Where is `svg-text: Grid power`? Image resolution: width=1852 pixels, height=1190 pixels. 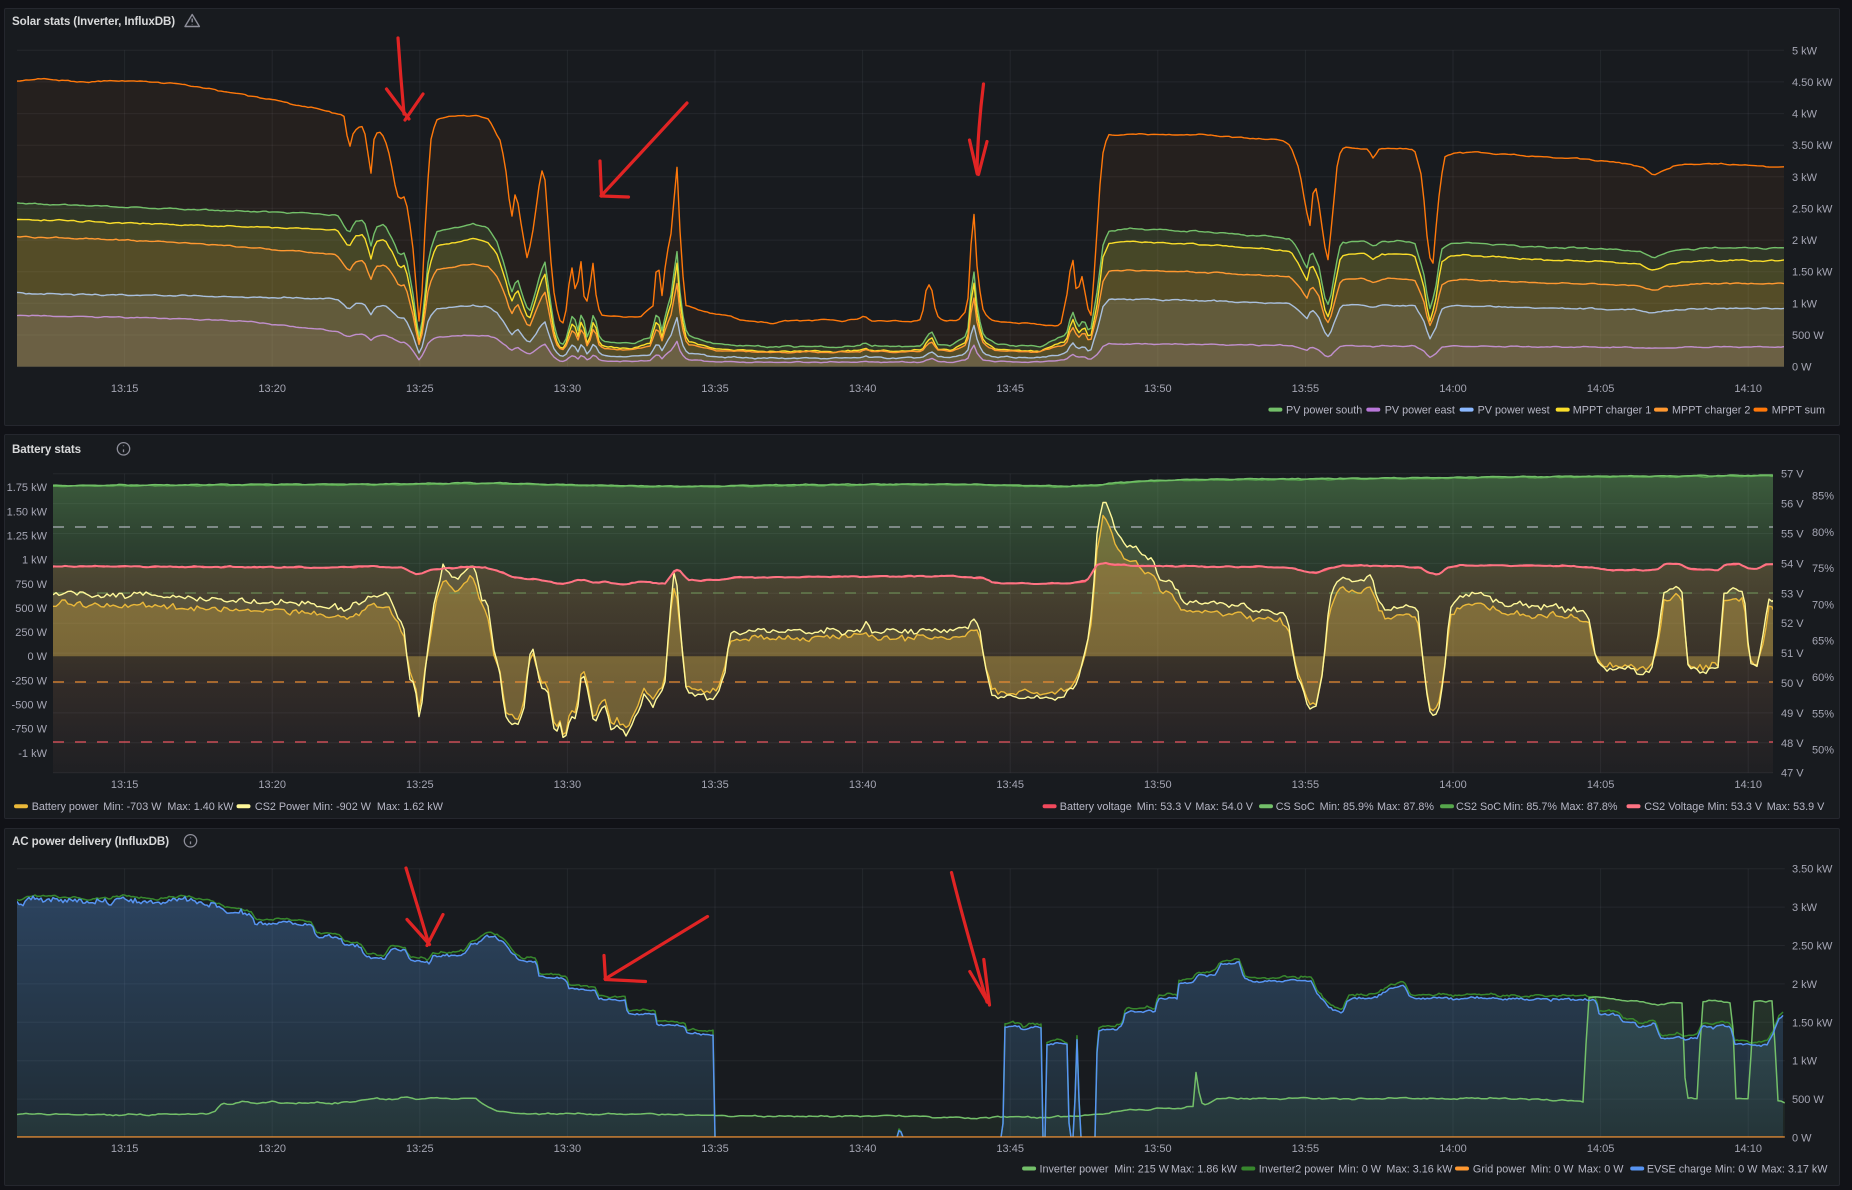 svg-text: Grid power is located at coordinates (1499, 1169).